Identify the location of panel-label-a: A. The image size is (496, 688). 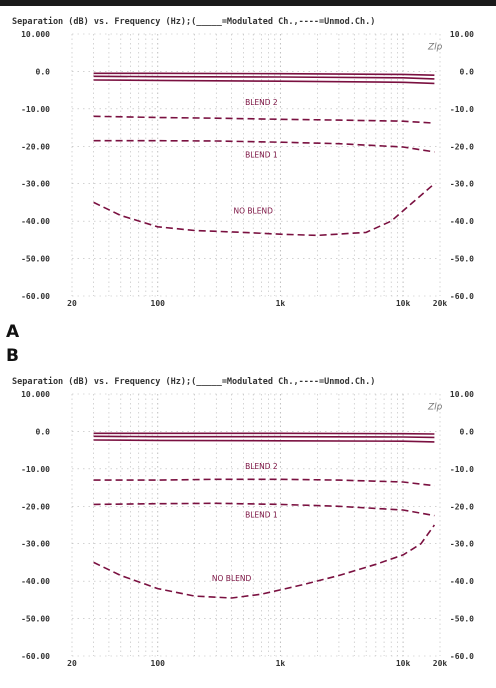
(13, 332).